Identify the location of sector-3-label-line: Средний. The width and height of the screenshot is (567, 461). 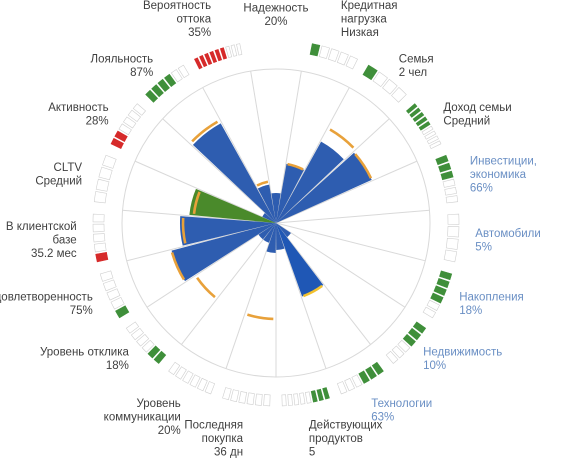
(466, 121).